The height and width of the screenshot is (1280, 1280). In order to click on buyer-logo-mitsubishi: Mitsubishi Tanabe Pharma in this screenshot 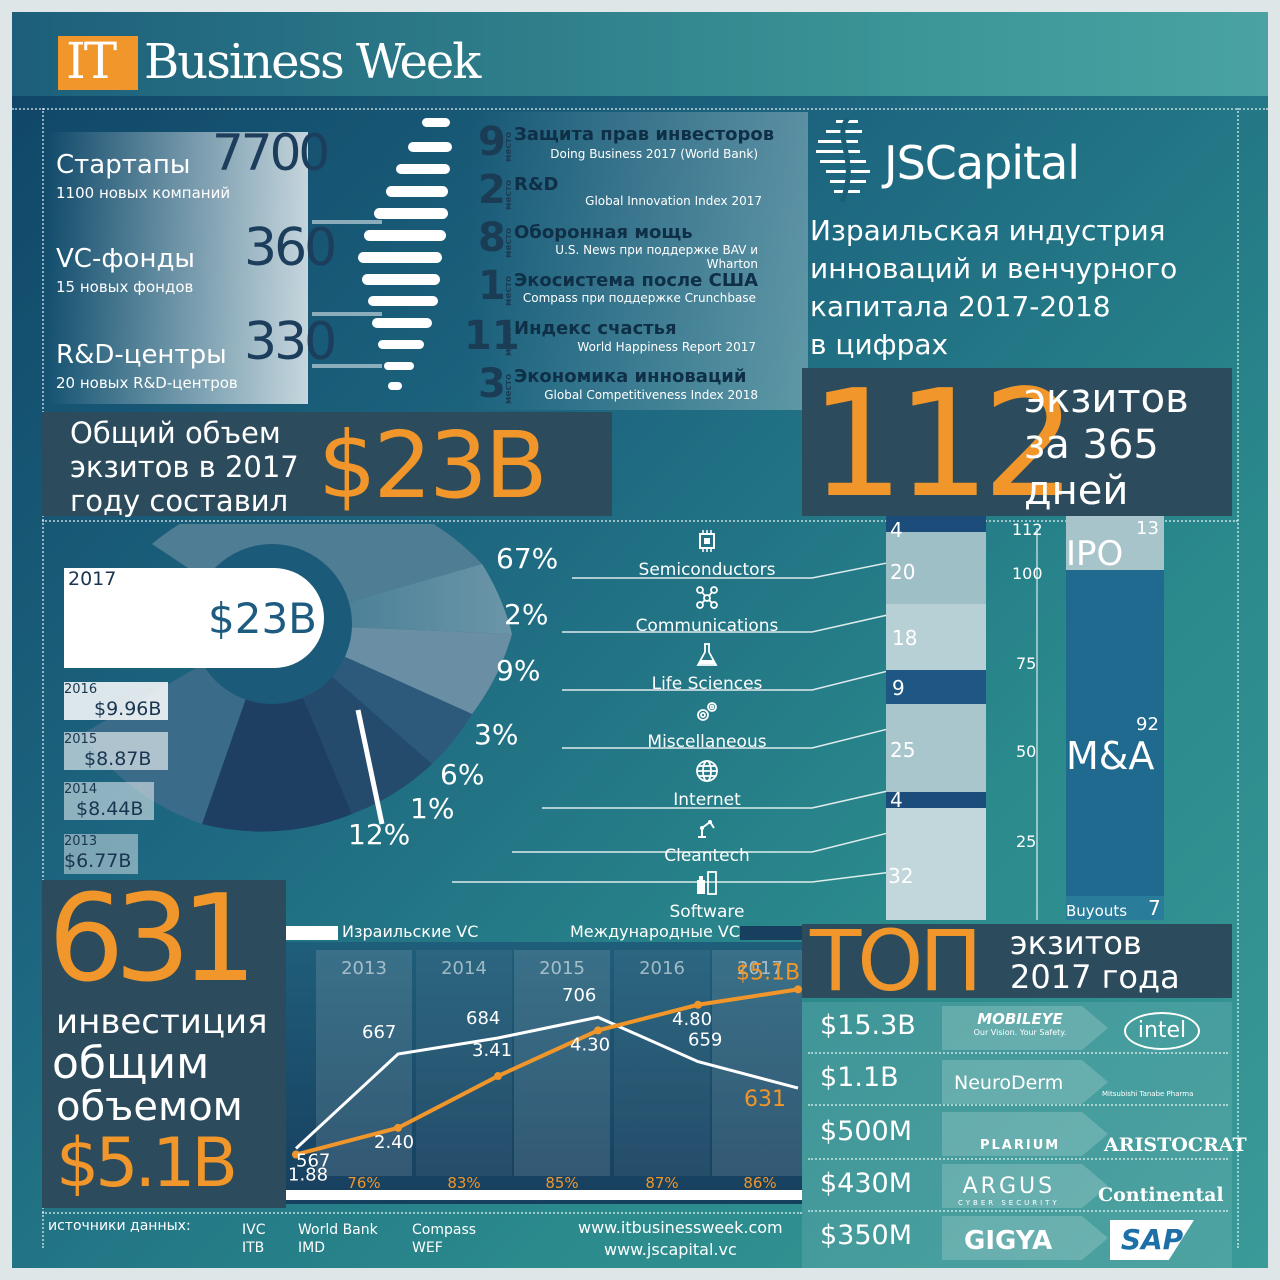, I will do `click(1148, 1094)`.